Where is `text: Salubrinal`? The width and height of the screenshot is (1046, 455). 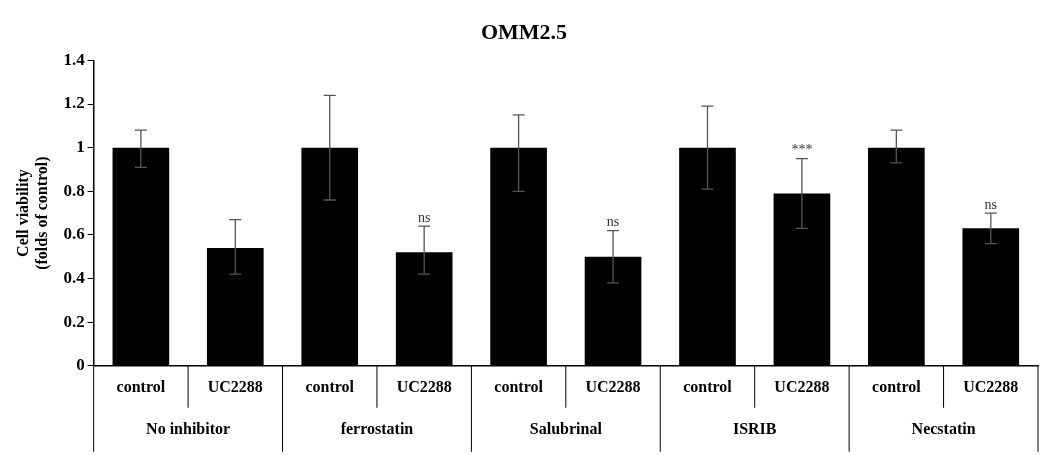 text: Salubrinal is located at coordinates (566, 428).